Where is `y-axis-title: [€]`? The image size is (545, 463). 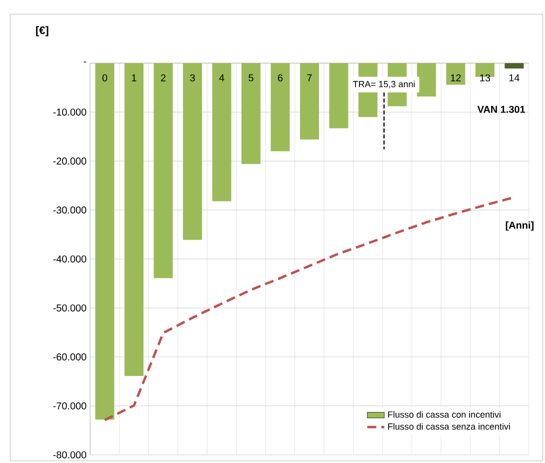
y-axis-title: [€] is located at coordinates (42, 31).